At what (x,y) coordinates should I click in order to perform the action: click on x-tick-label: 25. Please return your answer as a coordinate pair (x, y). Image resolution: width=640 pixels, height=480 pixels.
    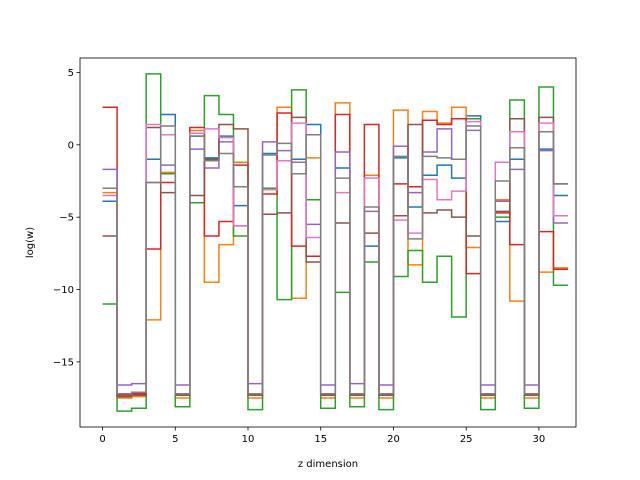
    Looking at the image, I should click on (466, 439).